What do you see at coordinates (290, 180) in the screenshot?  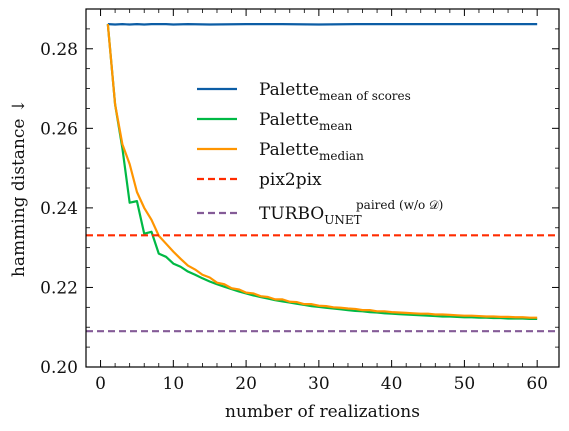 I see `legend-entry-3: pix2pix` at bounding box center [290, 180].